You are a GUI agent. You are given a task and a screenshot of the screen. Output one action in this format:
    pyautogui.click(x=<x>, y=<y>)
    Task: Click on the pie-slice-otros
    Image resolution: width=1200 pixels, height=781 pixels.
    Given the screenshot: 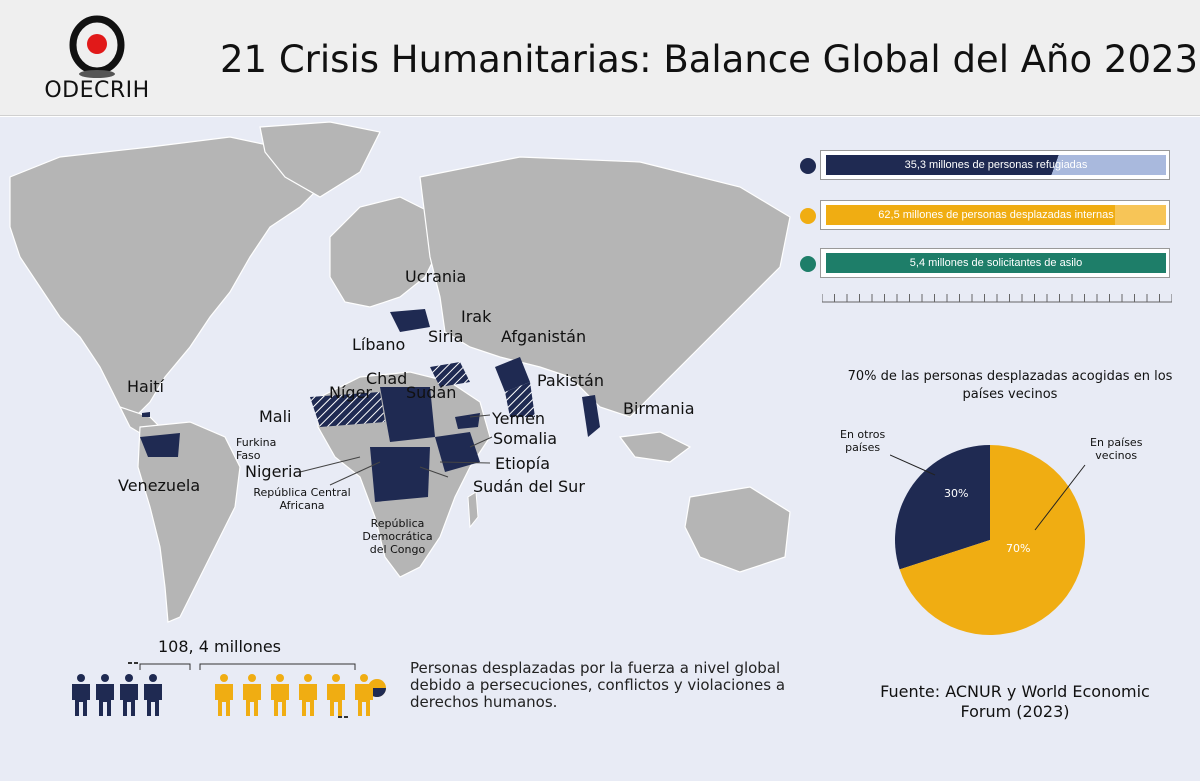 What is the action you would take?
    pyautogui.click(x=943, y=507)
    